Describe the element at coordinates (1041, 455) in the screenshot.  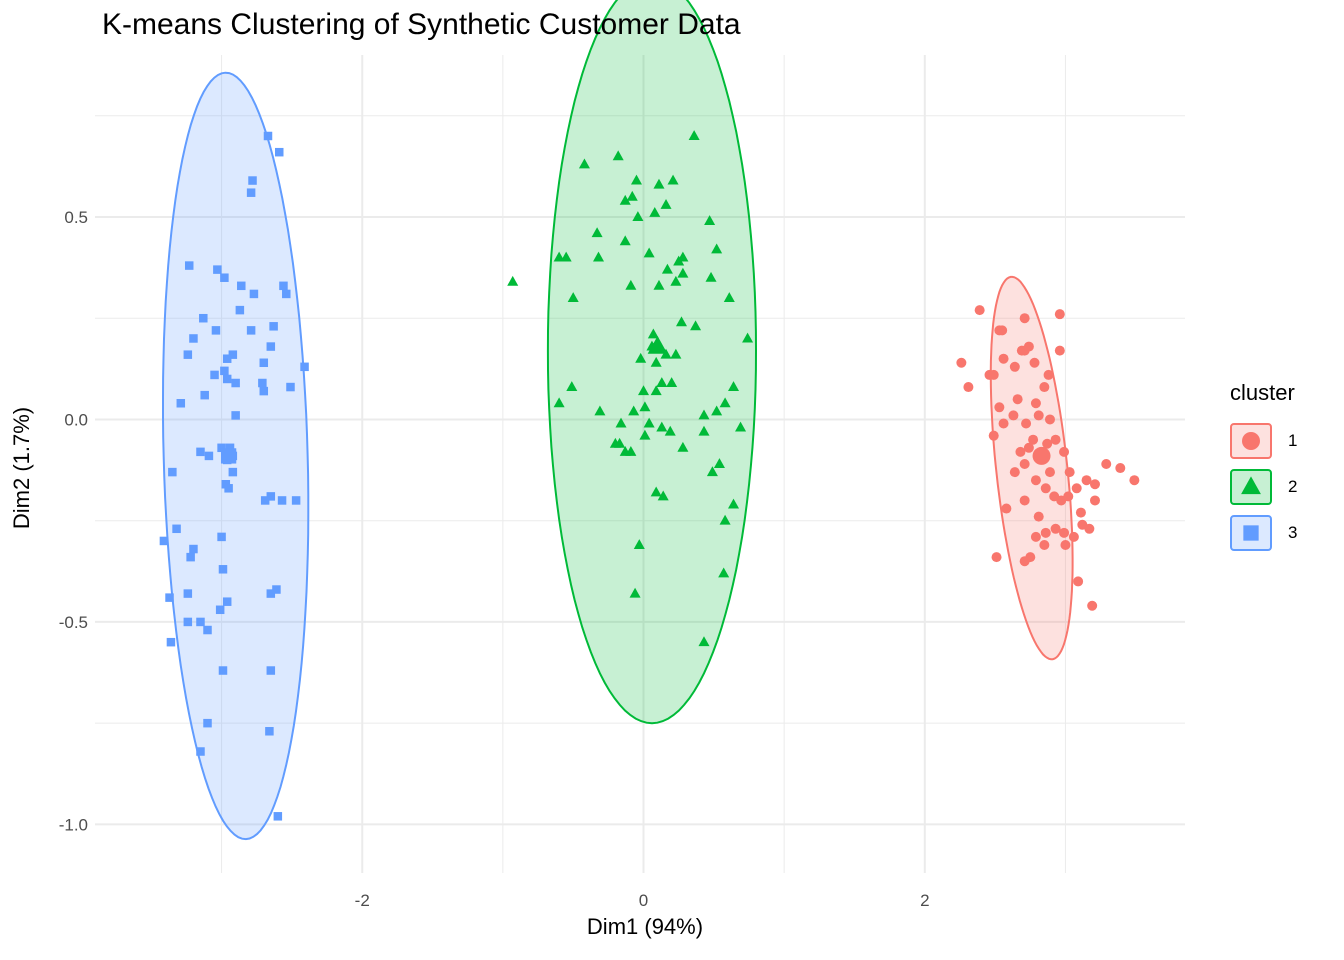
I see `cluster-1-centroid` at that location.